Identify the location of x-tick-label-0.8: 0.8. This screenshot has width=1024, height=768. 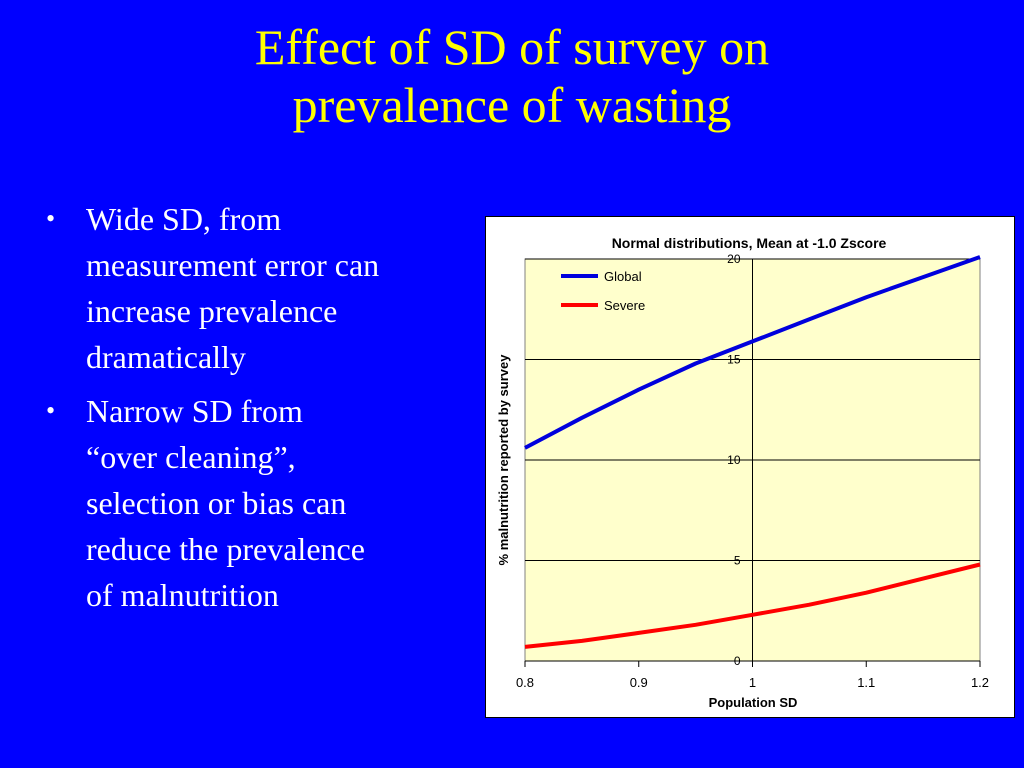
(525, 682).